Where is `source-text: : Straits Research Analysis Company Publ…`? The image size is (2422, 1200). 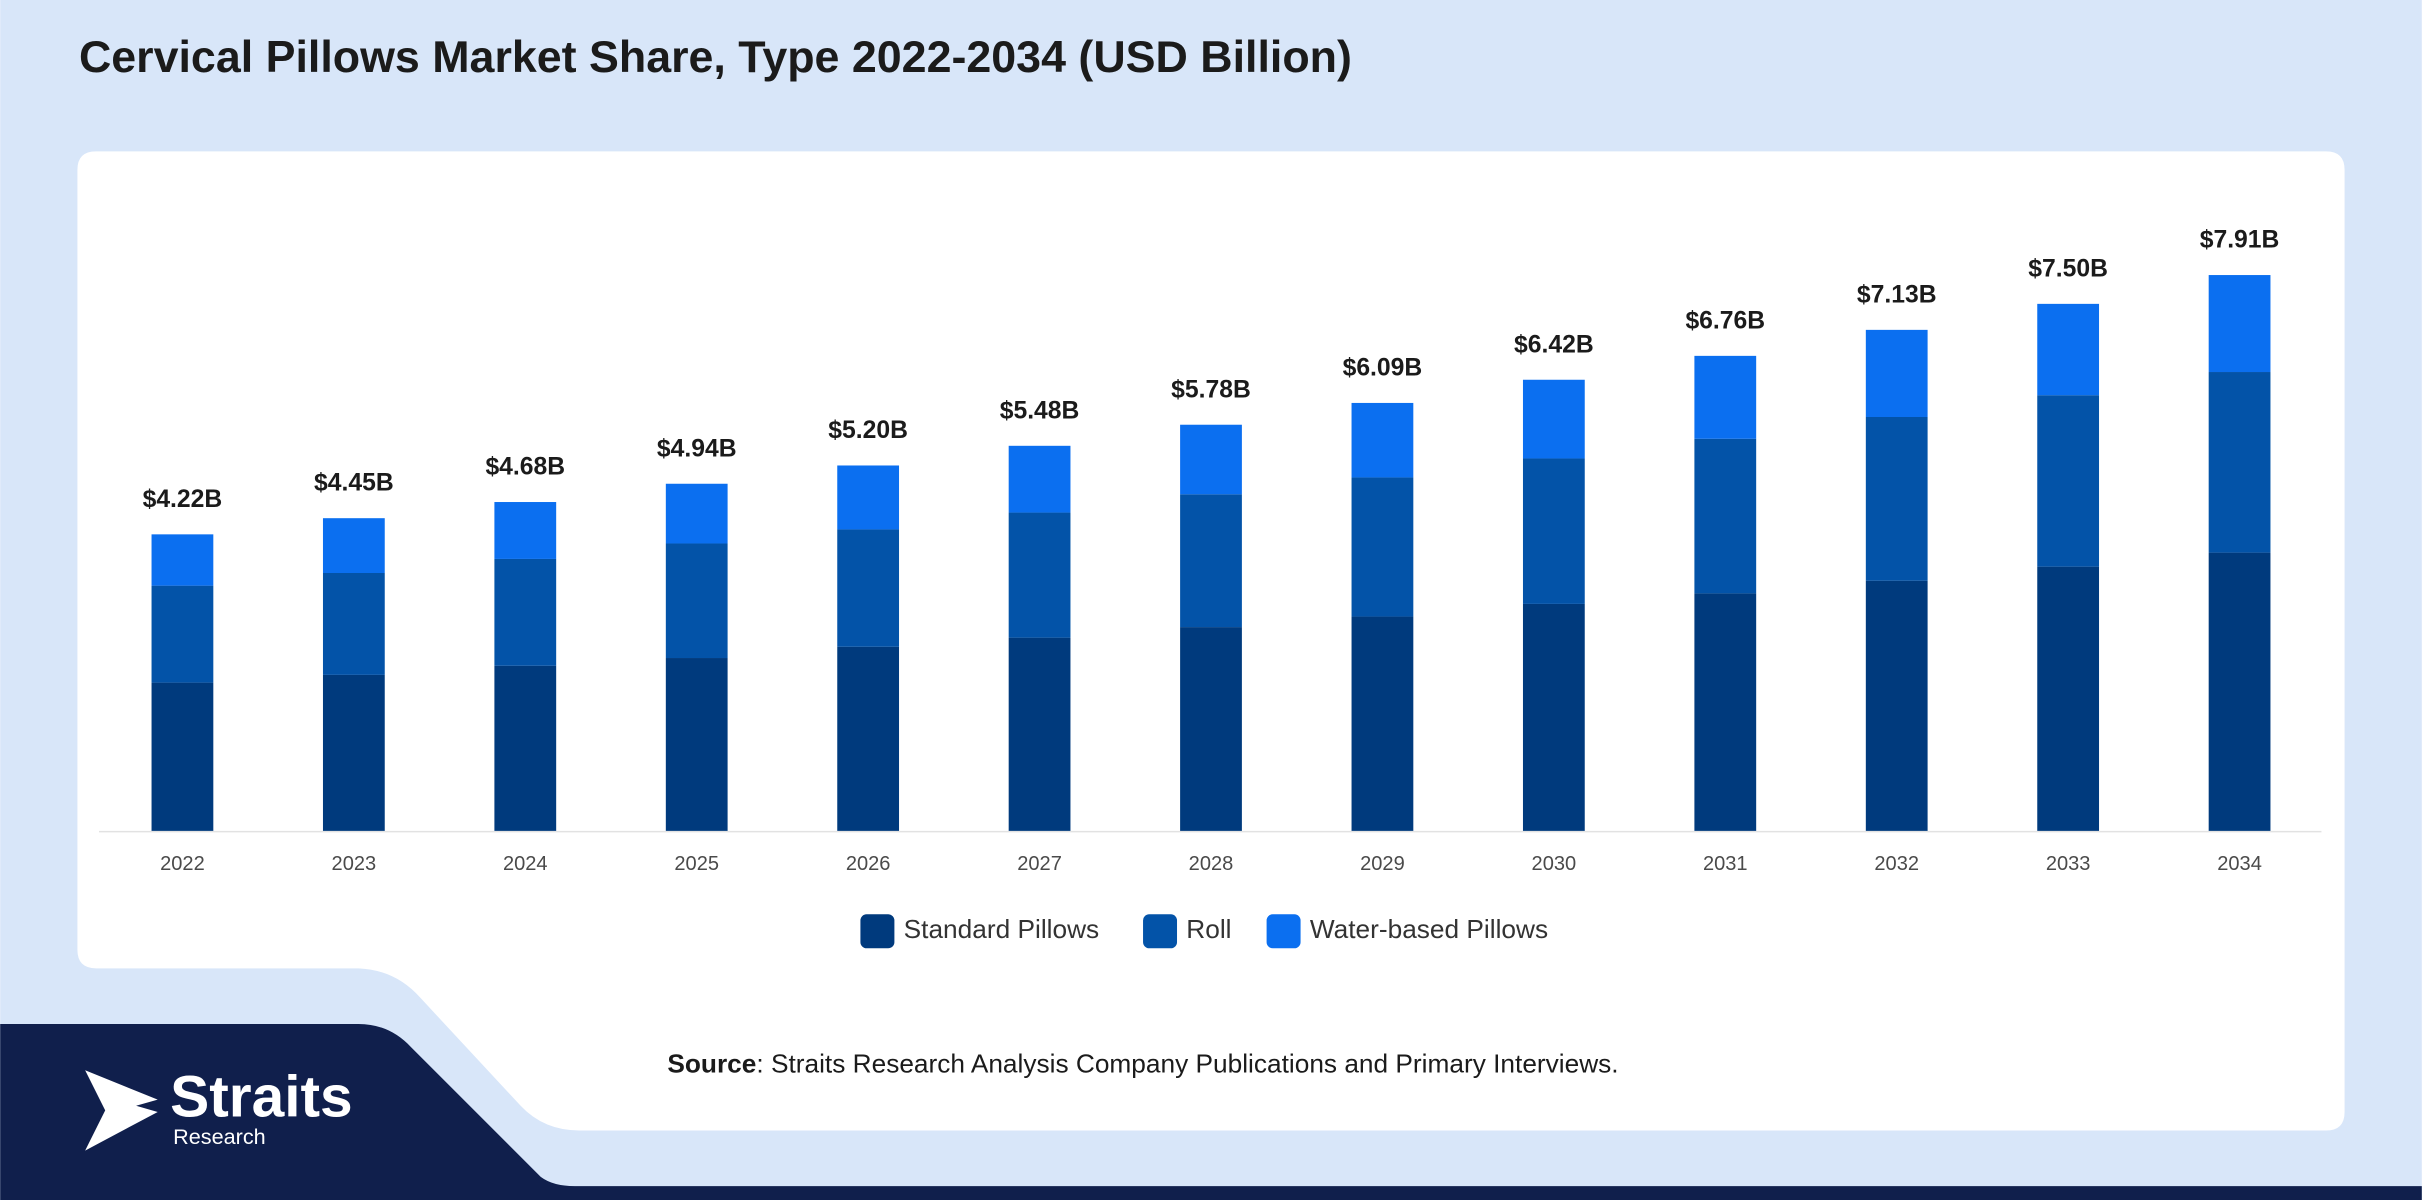
source-text: : Straits Research Analysis Company Publ… is located at coordinates (1187, 1064).